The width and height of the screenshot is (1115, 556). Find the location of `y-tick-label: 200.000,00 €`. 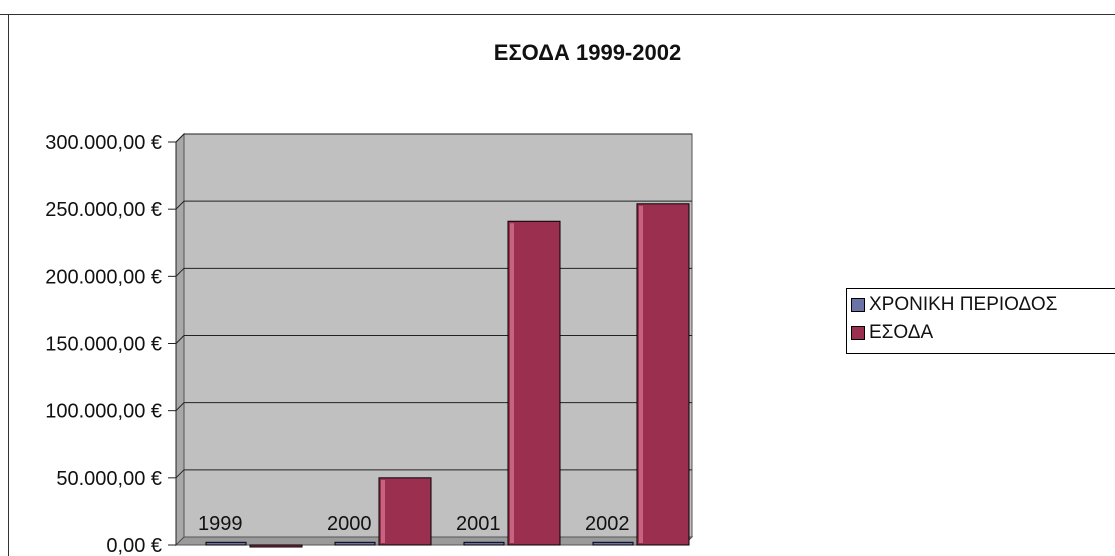

y-tick-label: 200.000,00 € is located at coordinates (103, 277).